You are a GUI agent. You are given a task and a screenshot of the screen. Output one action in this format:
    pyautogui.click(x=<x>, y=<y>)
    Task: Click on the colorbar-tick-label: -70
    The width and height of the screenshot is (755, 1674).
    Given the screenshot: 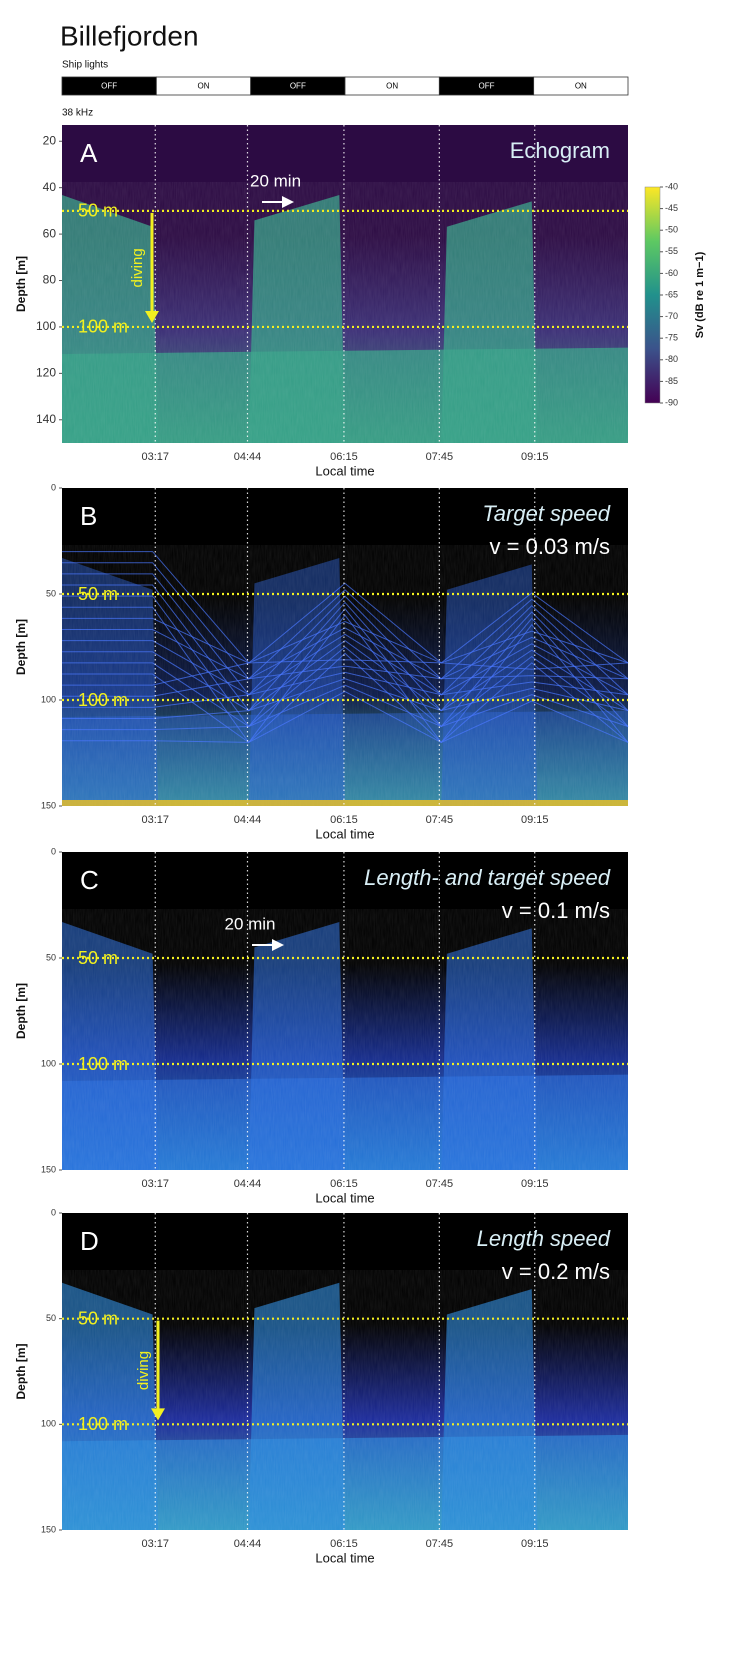 What is the action you would take?
    pyautogui.click(x=671, y=316)
    